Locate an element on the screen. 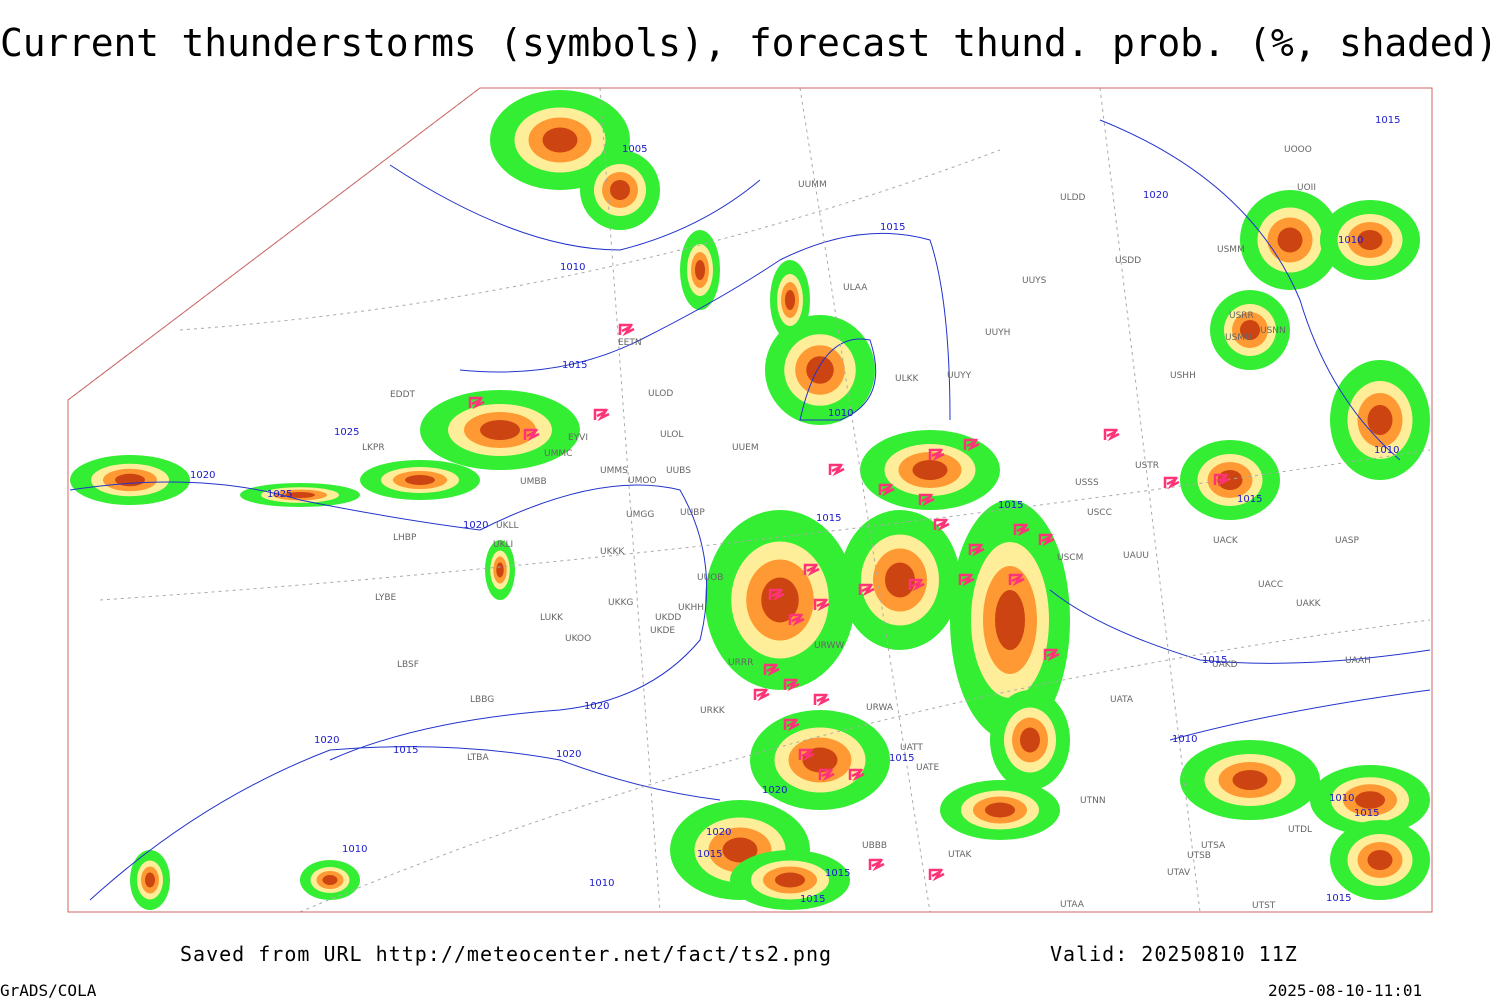 This screenshot has height=1000, width=1500. station-label: UAKK is located at coordinates (1309, 604).